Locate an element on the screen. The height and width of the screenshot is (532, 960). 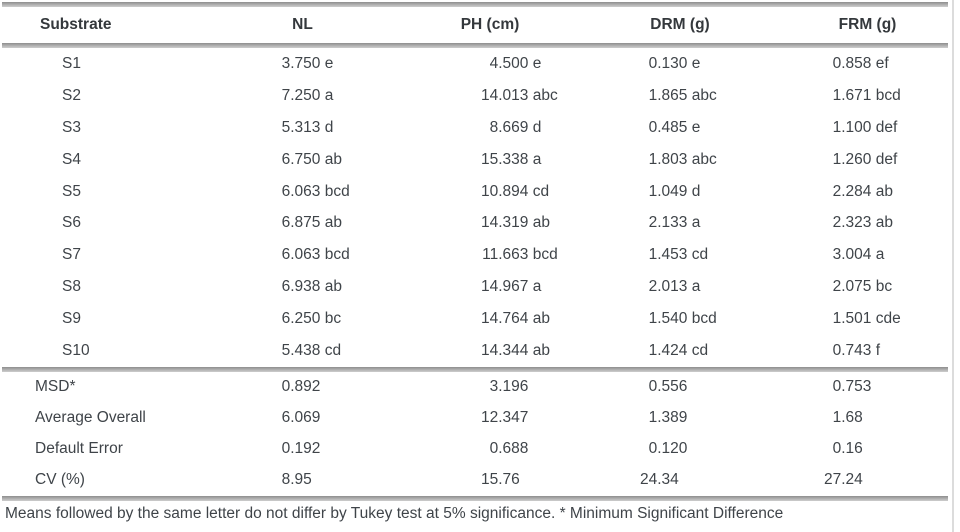
table-top-rule is located at coordinates (475, 4).